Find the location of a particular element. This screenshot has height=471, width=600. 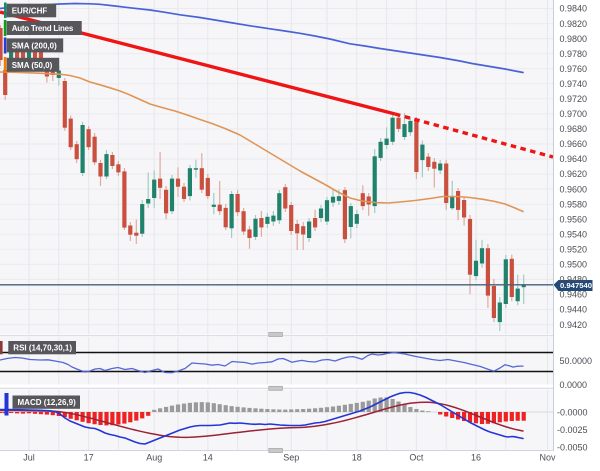

svg-text: Auto Trend Lines is located at coordinates (43, 28).